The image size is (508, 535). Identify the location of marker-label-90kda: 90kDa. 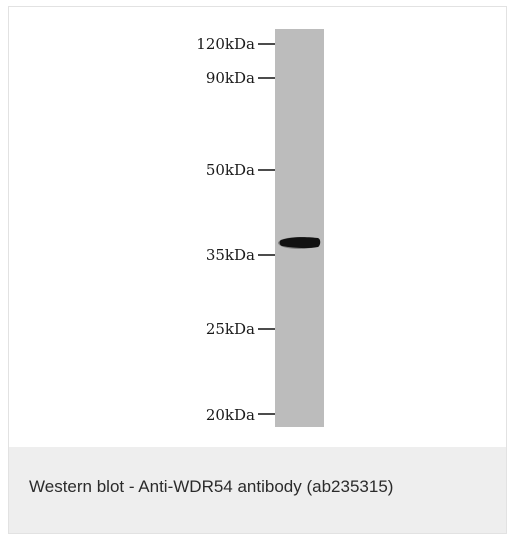
(230, 78).